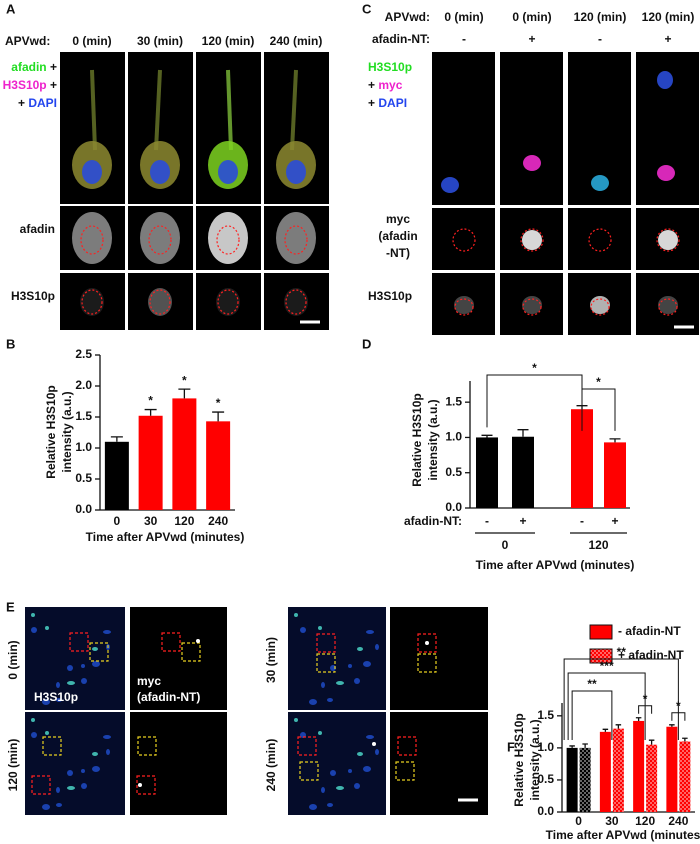  What do you see at coordinates (387, 103) in the screenshot?
I see `merge-label: + DAPI` at bounding box center [387, 103].